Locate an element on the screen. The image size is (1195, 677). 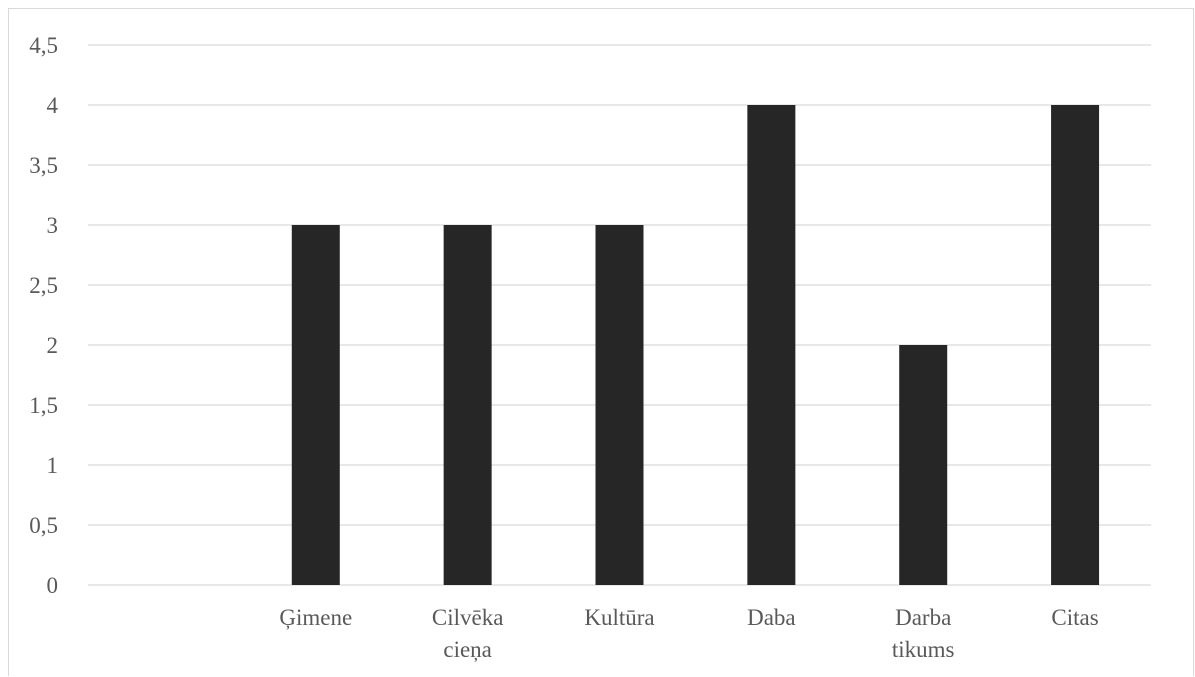
y-tick-label: 3 is located at coordinates (53, 225).